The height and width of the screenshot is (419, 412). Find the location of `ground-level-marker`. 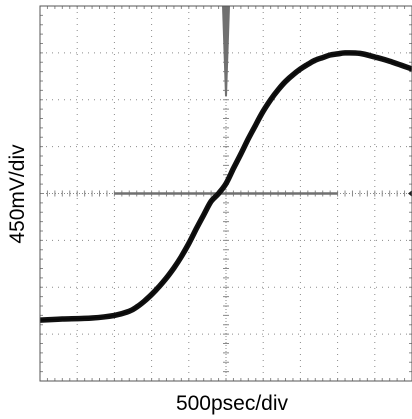

ground-level-marker is located at coordinates (410, 193).